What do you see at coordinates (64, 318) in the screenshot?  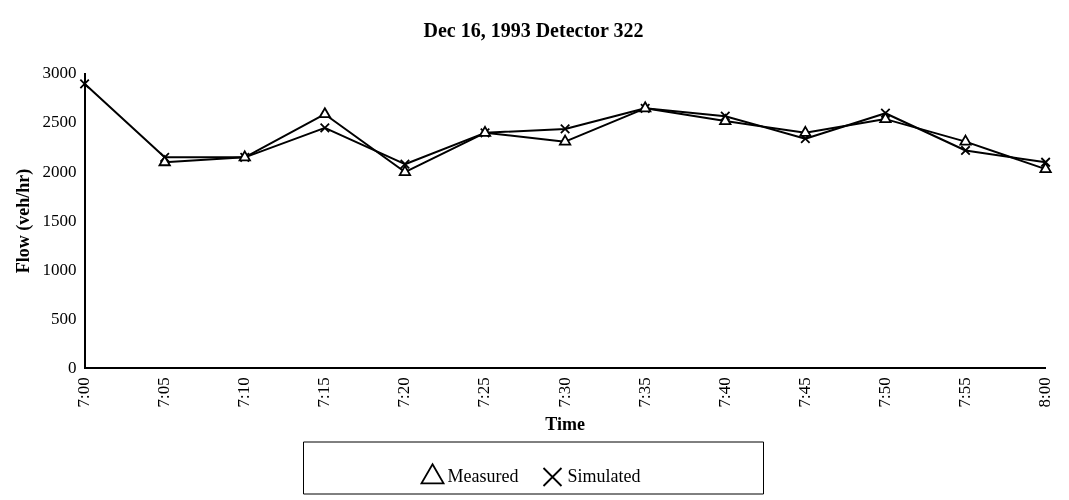 I see `y-tick-label: 500` at bounding box center [64, 318].